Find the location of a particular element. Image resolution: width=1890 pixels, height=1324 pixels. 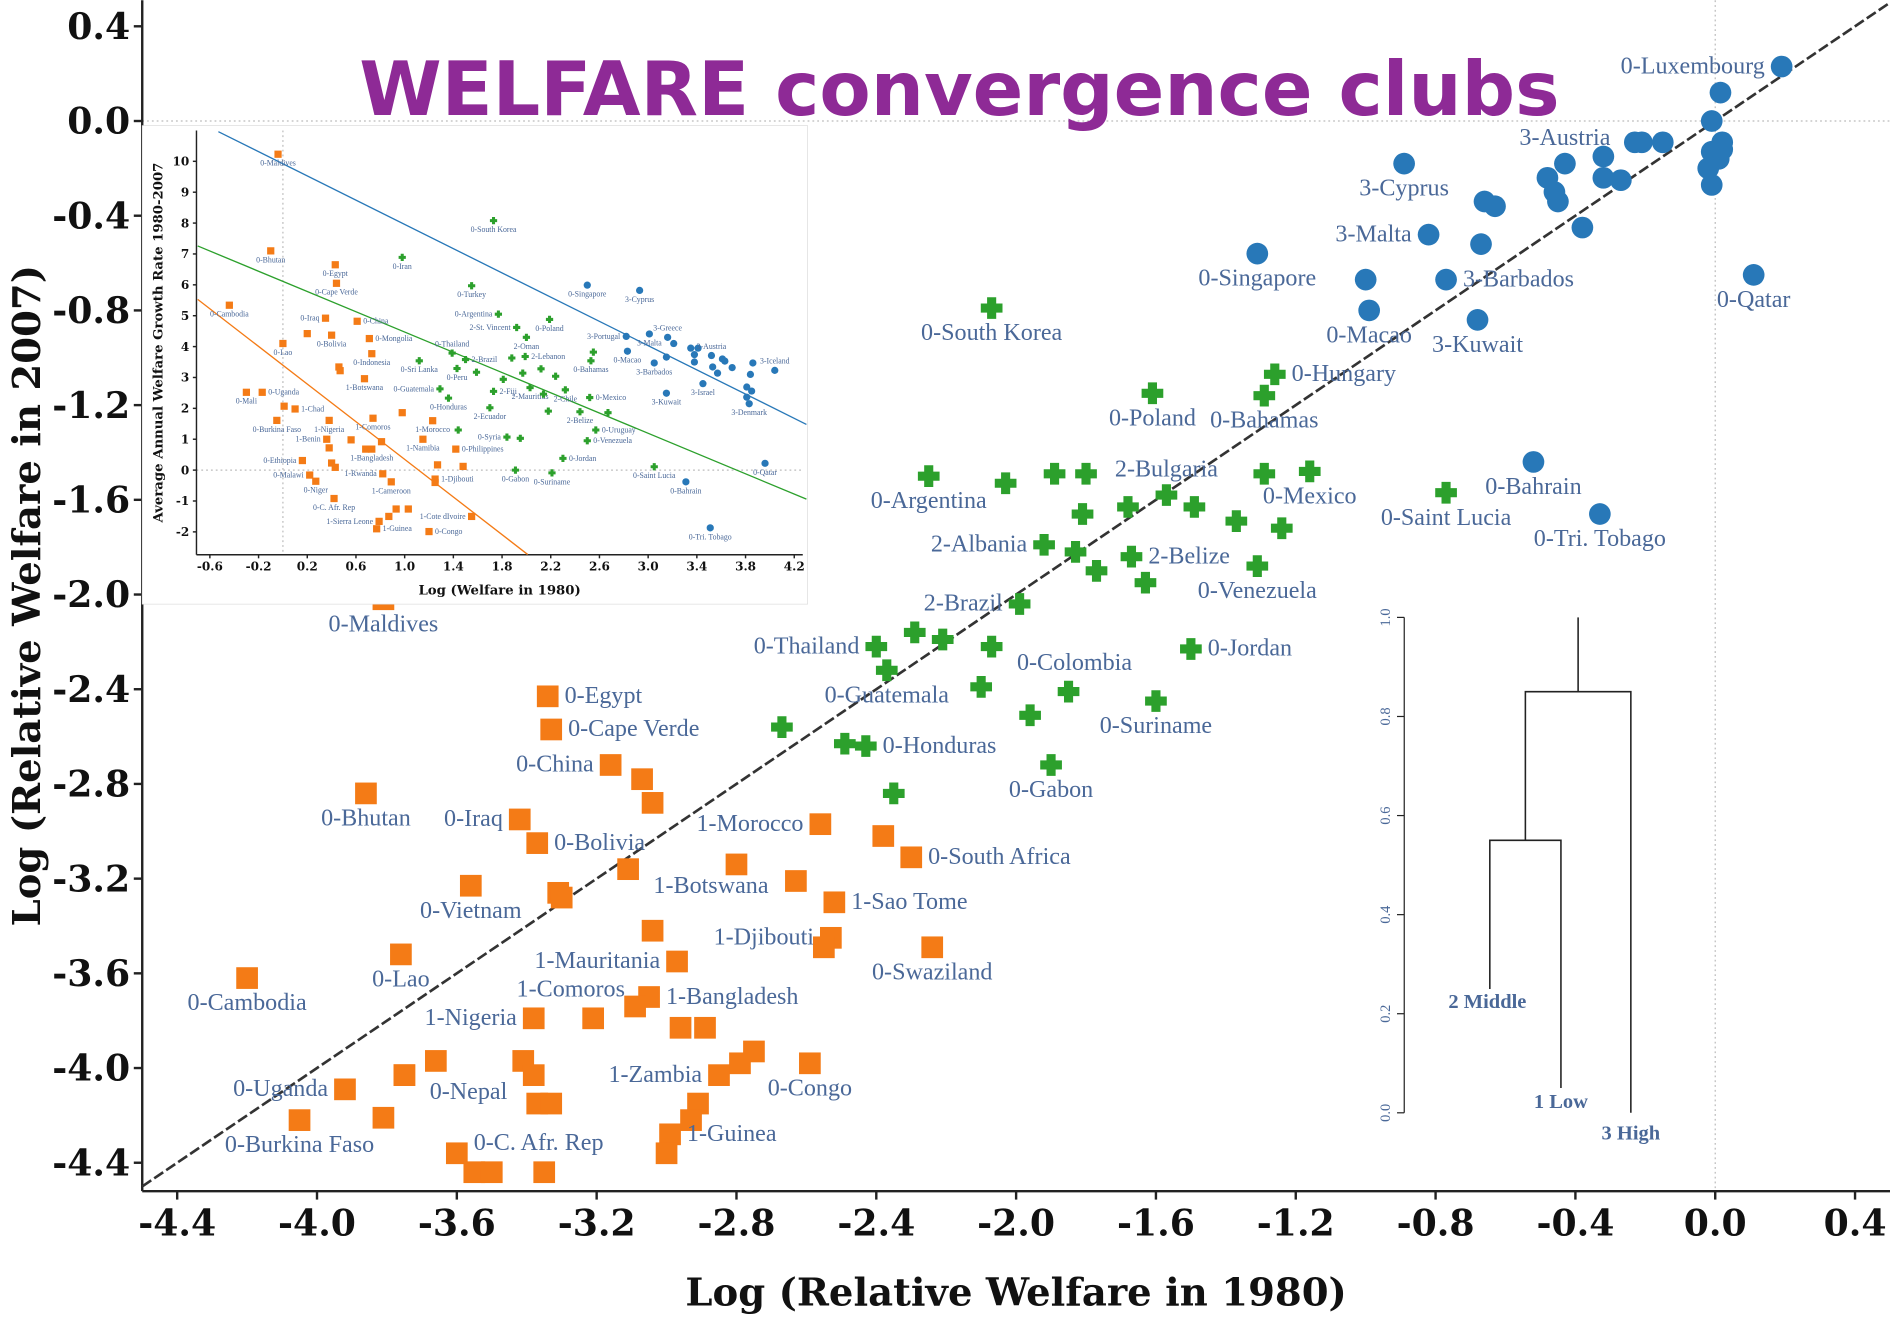

point-label: 0-China is located at coordinates (376, 321).